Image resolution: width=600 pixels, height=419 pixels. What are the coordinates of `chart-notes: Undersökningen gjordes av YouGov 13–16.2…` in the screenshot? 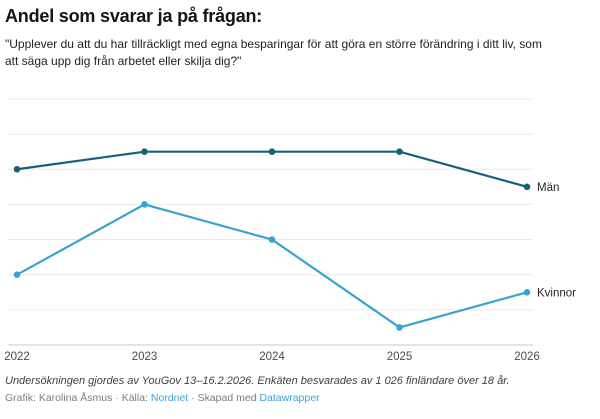 It's located at (257, 381).